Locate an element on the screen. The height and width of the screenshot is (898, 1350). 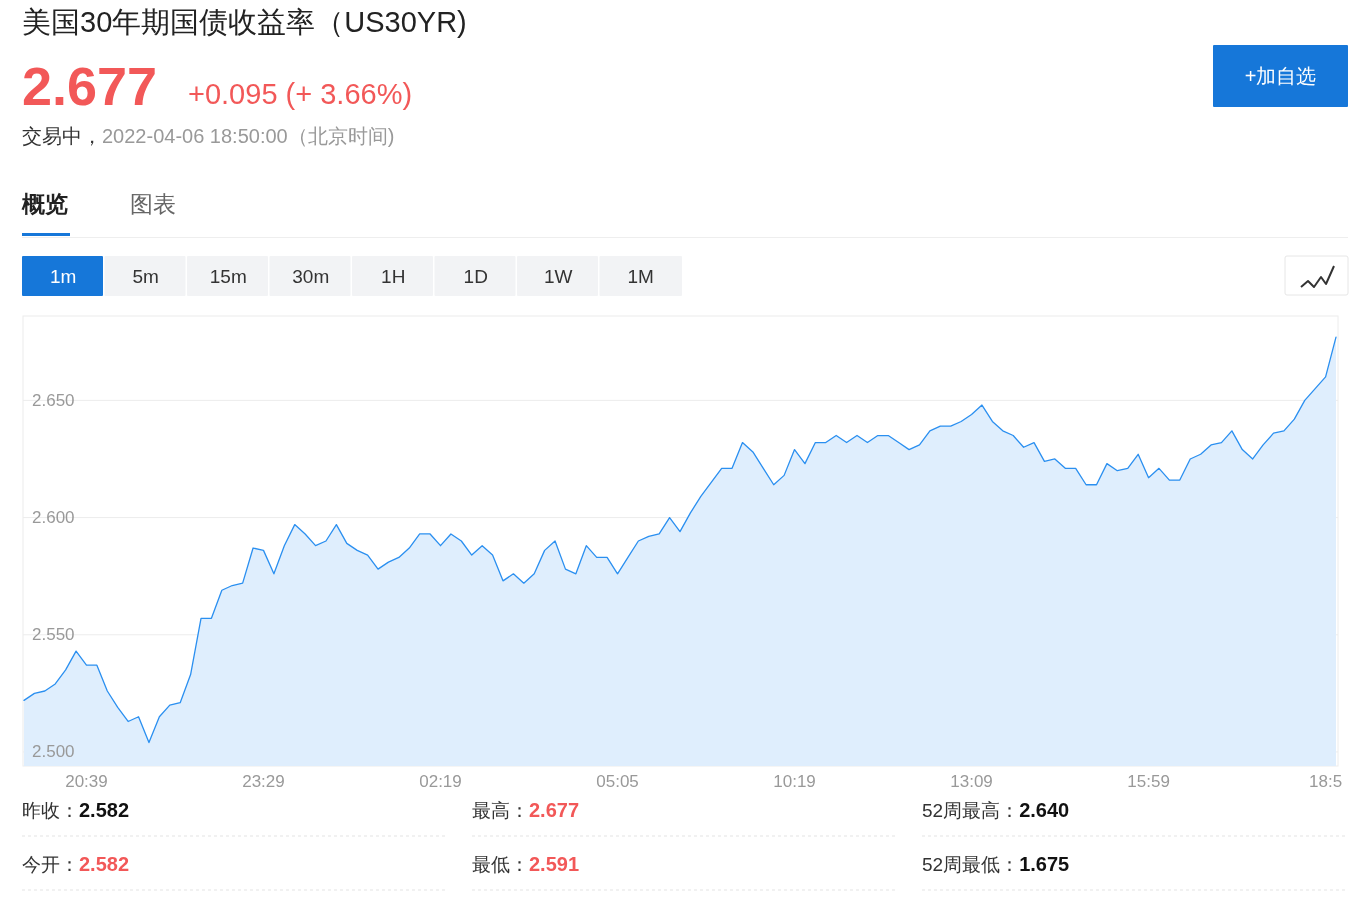
y-tick-label: 2.600 is located at coordinates (53, 518).